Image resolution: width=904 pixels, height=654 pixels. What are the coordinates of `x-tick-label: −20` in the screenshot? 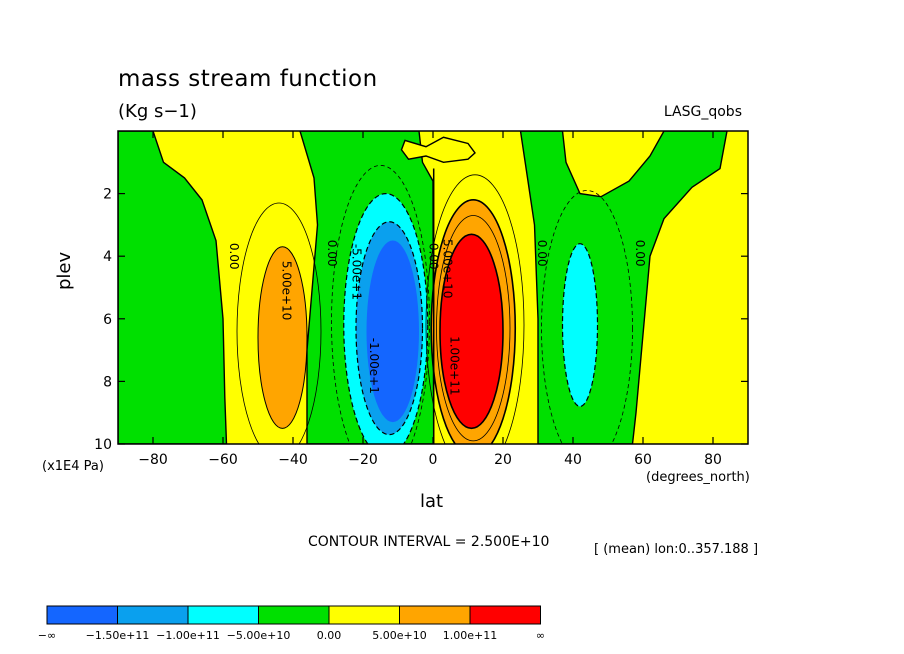 It's located at (363, 460).